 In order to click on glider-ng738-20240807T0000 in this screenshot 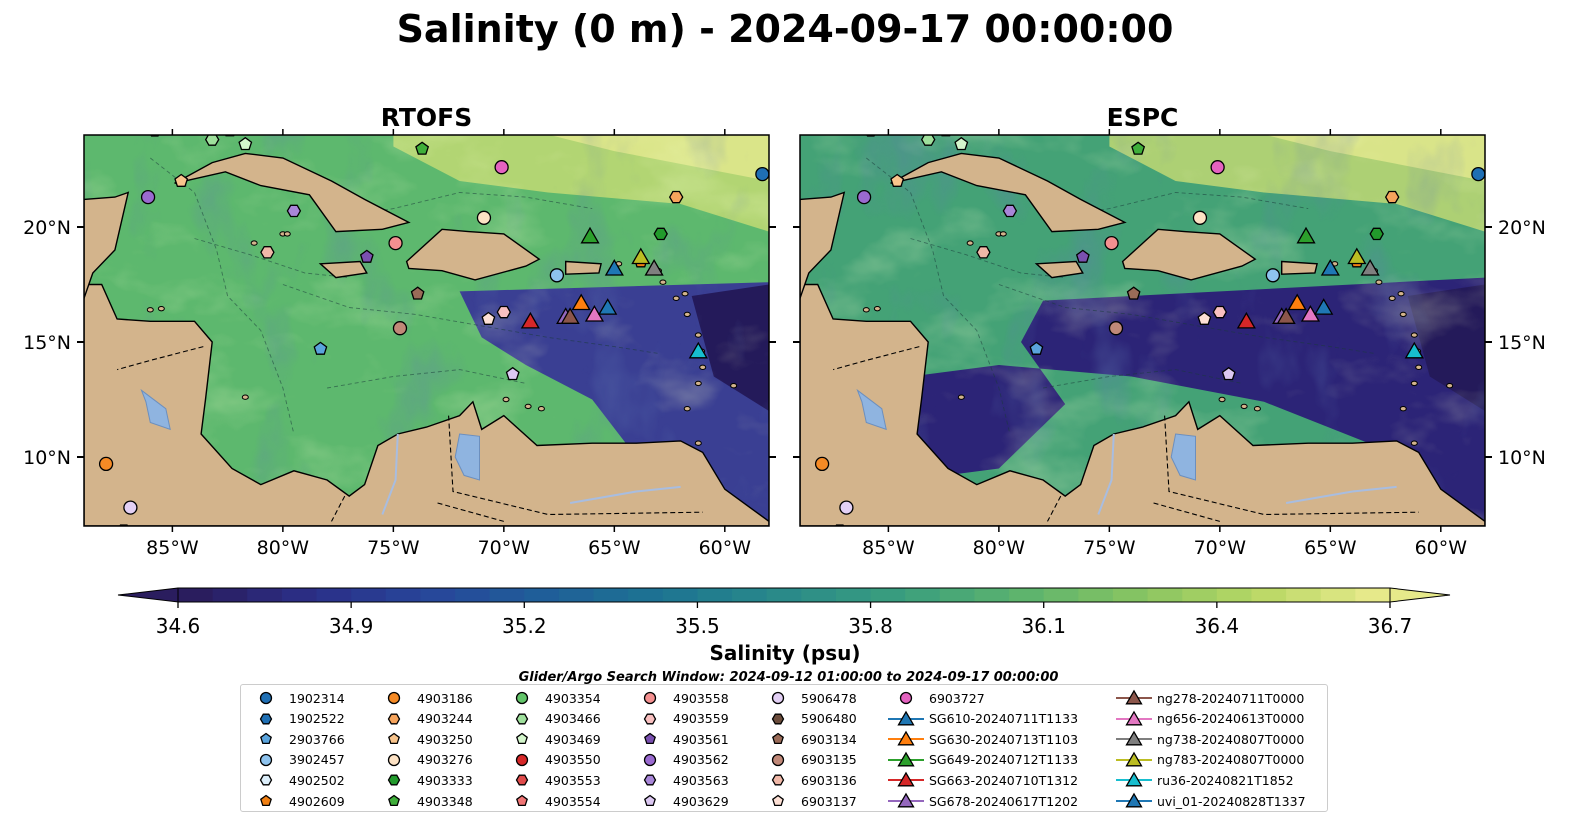, I will do `click(654, 267)`.